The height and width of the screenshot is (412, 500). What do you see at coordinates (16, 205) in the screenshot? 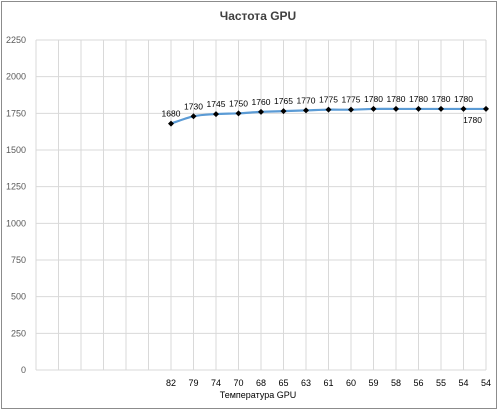
I see `y-tick-labels: 0 250 500 750 1000 1250 1500 1750 2000 2250` at bounding box center [16, 205].